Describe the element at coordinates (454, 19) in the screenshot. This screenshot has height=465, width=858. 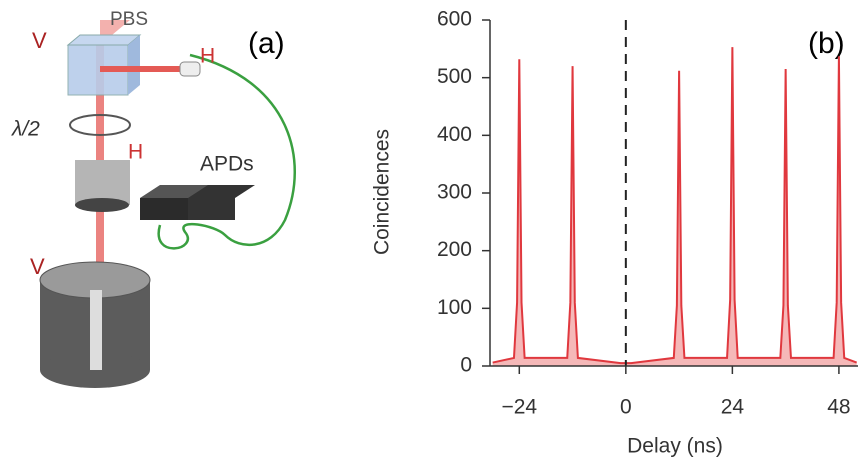
I see `y-tick-label: 600` at that location.